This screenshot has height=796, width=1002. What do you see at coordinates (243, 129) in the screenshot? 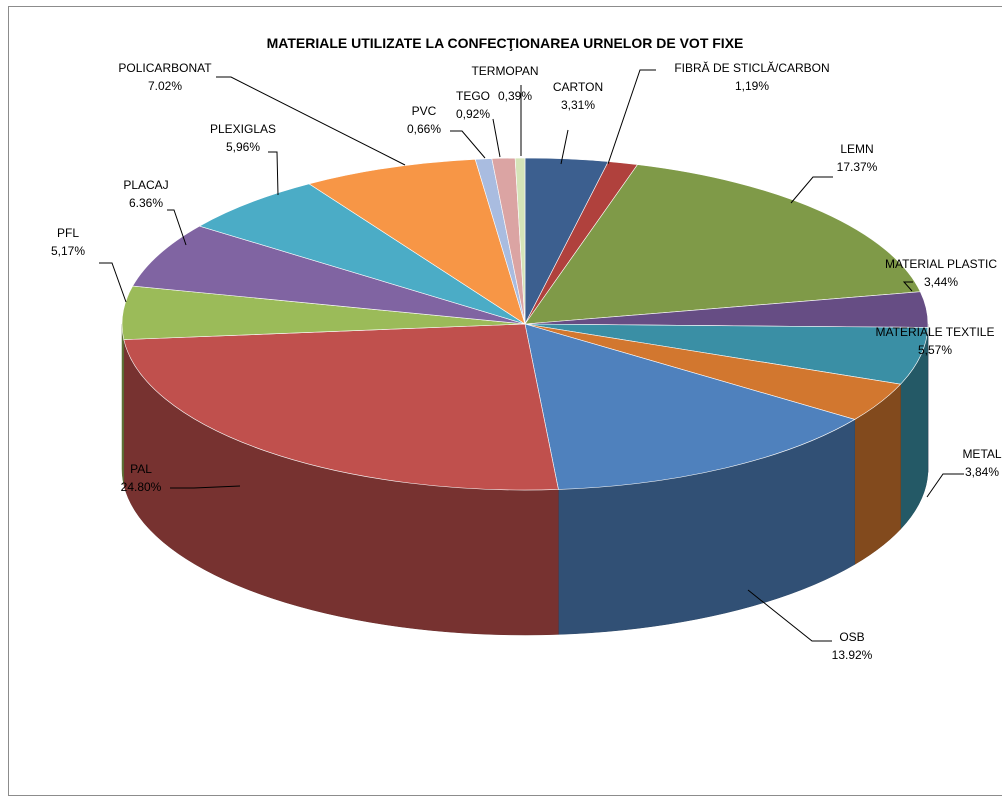
I see `slice-label-plexiglas: PLEXIGLAS` at bounding box center [243, 129].